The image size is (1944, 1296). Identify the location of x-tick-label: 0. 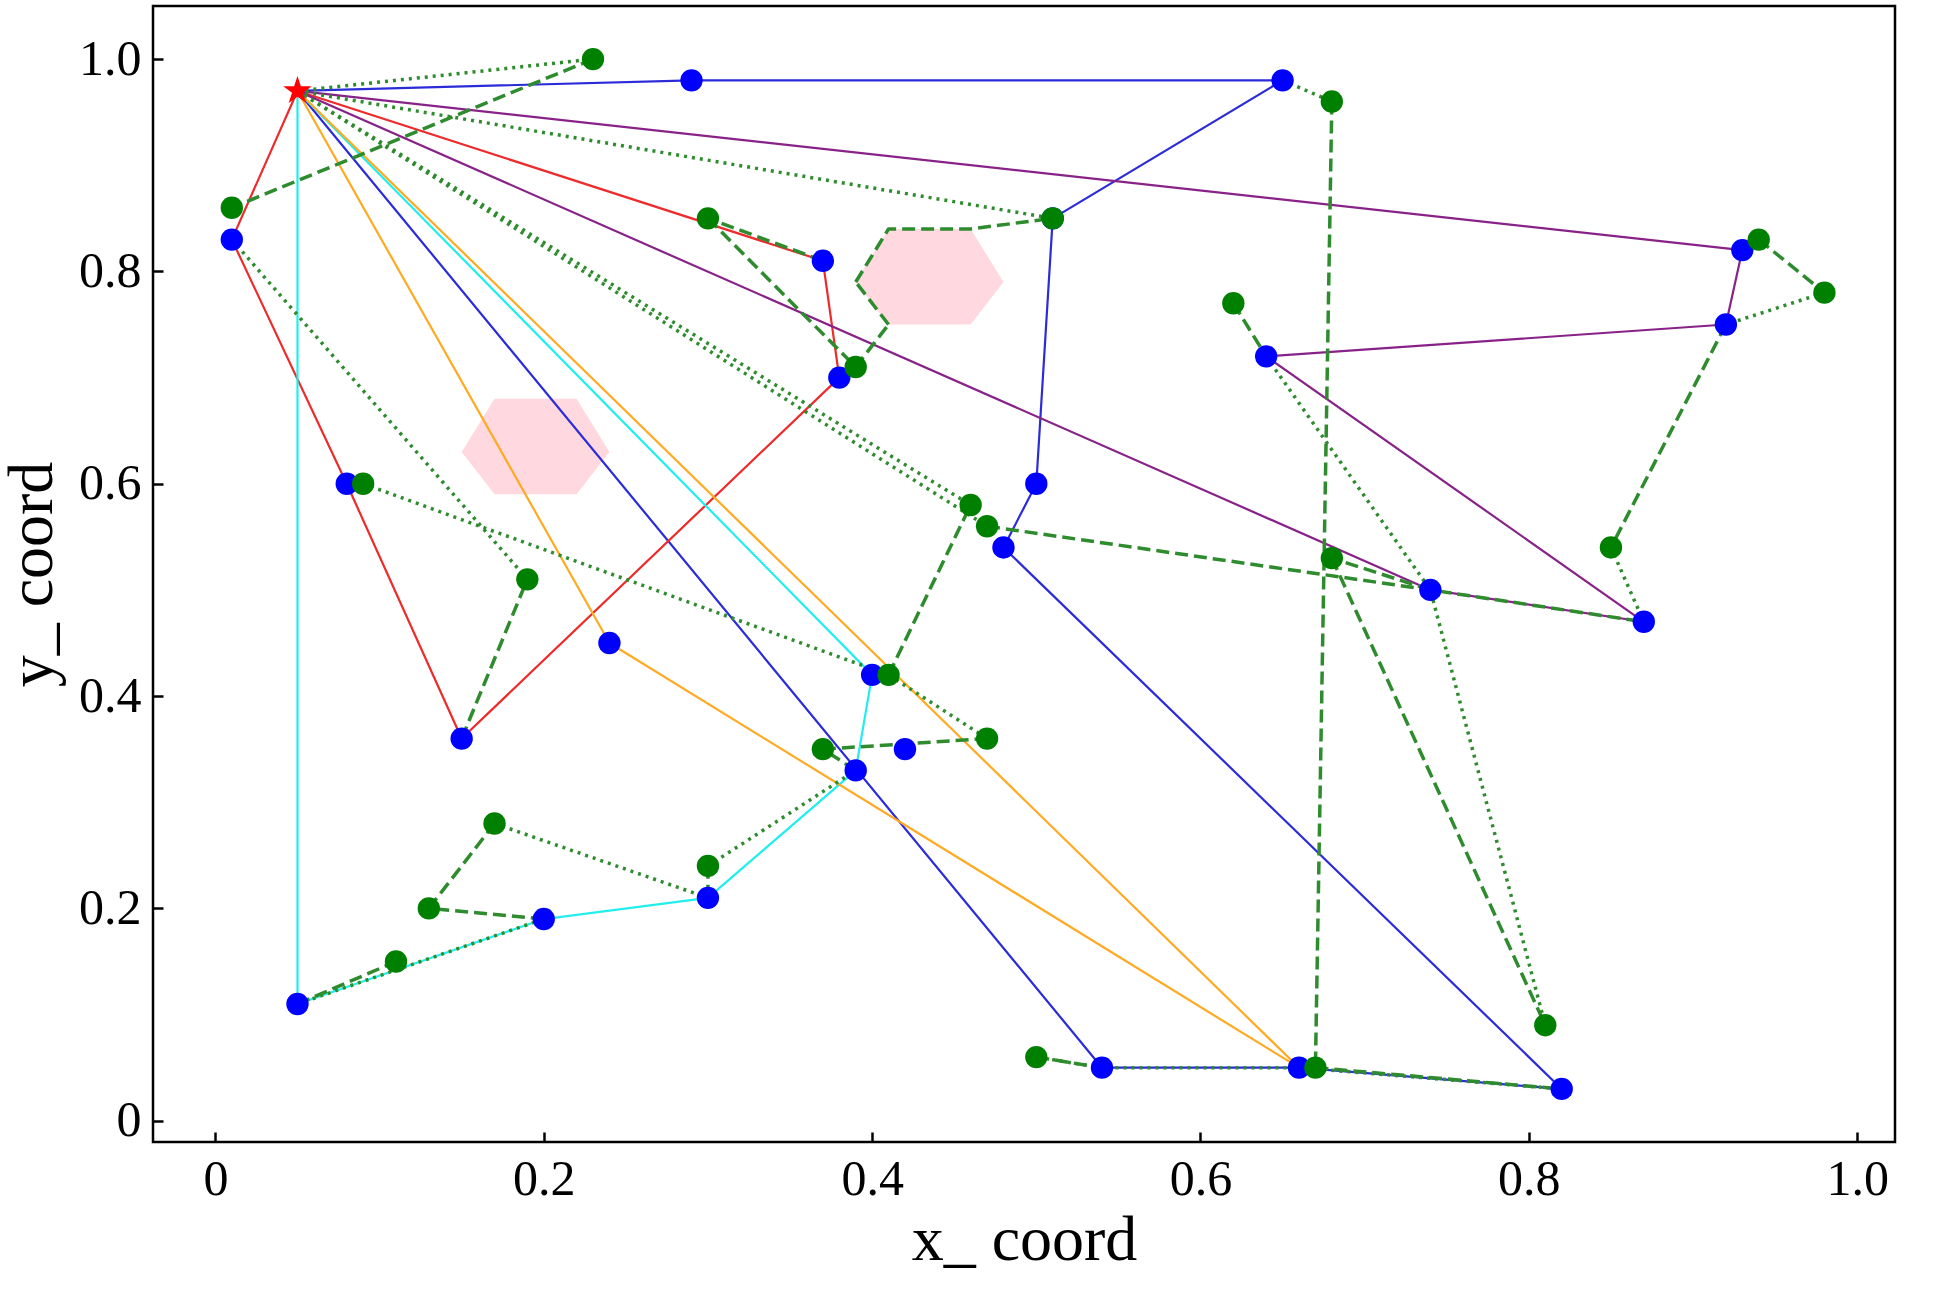
(216, 1177).